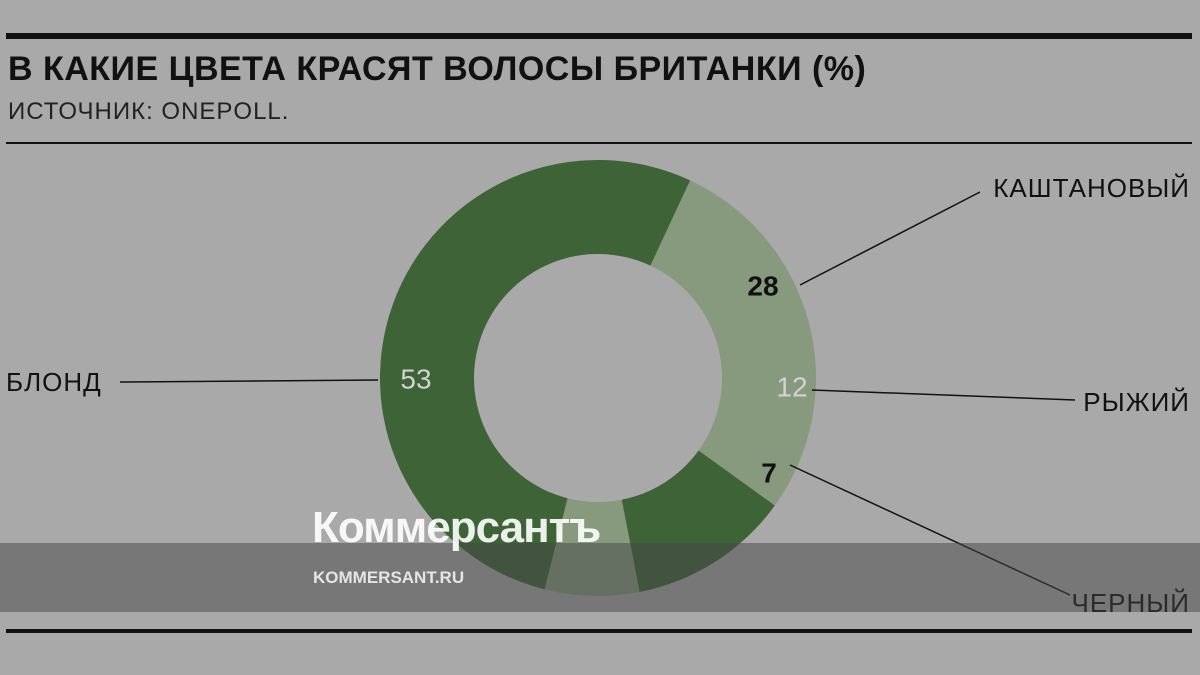 The height and width of the screenshot is (675, 1200). I want to click on header-divider, so click(599, 143).